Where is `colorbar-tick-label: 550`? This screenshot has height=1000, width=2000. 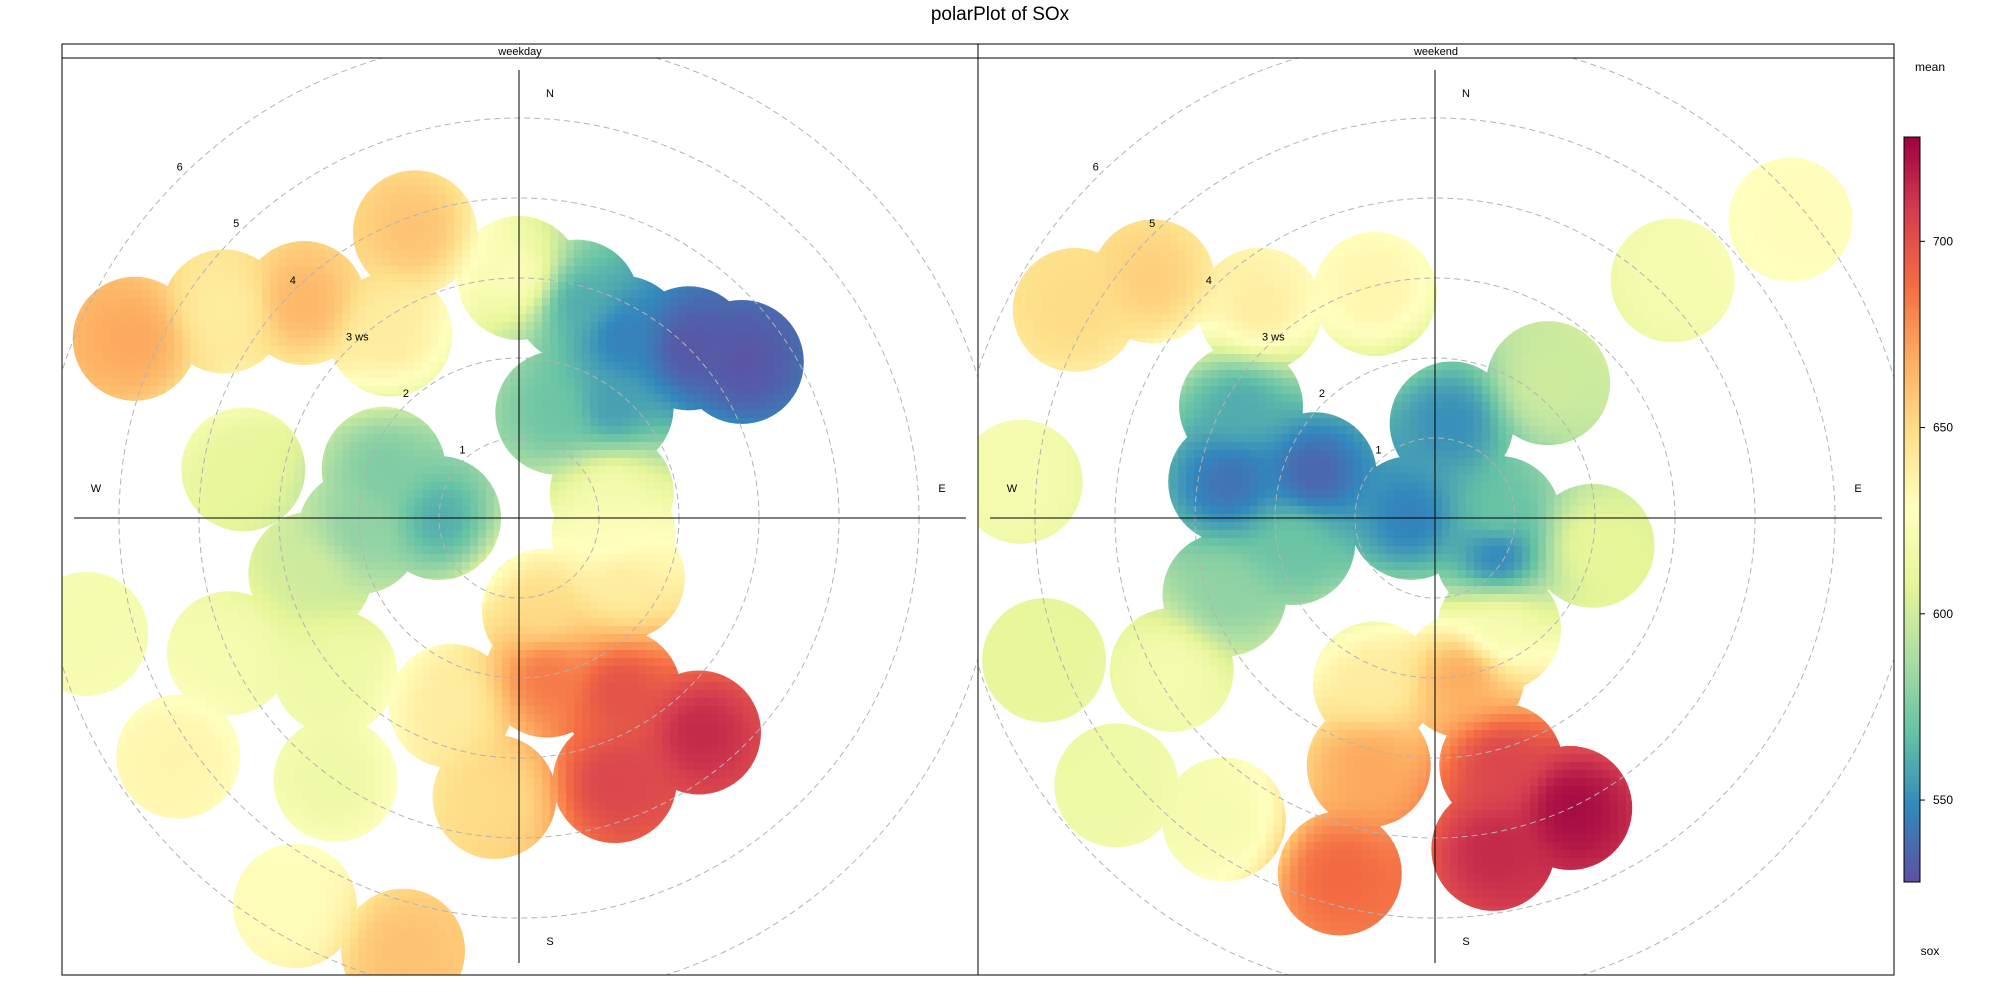
colorbar-tick-label: 550 is located at coordinates (1943, 800).